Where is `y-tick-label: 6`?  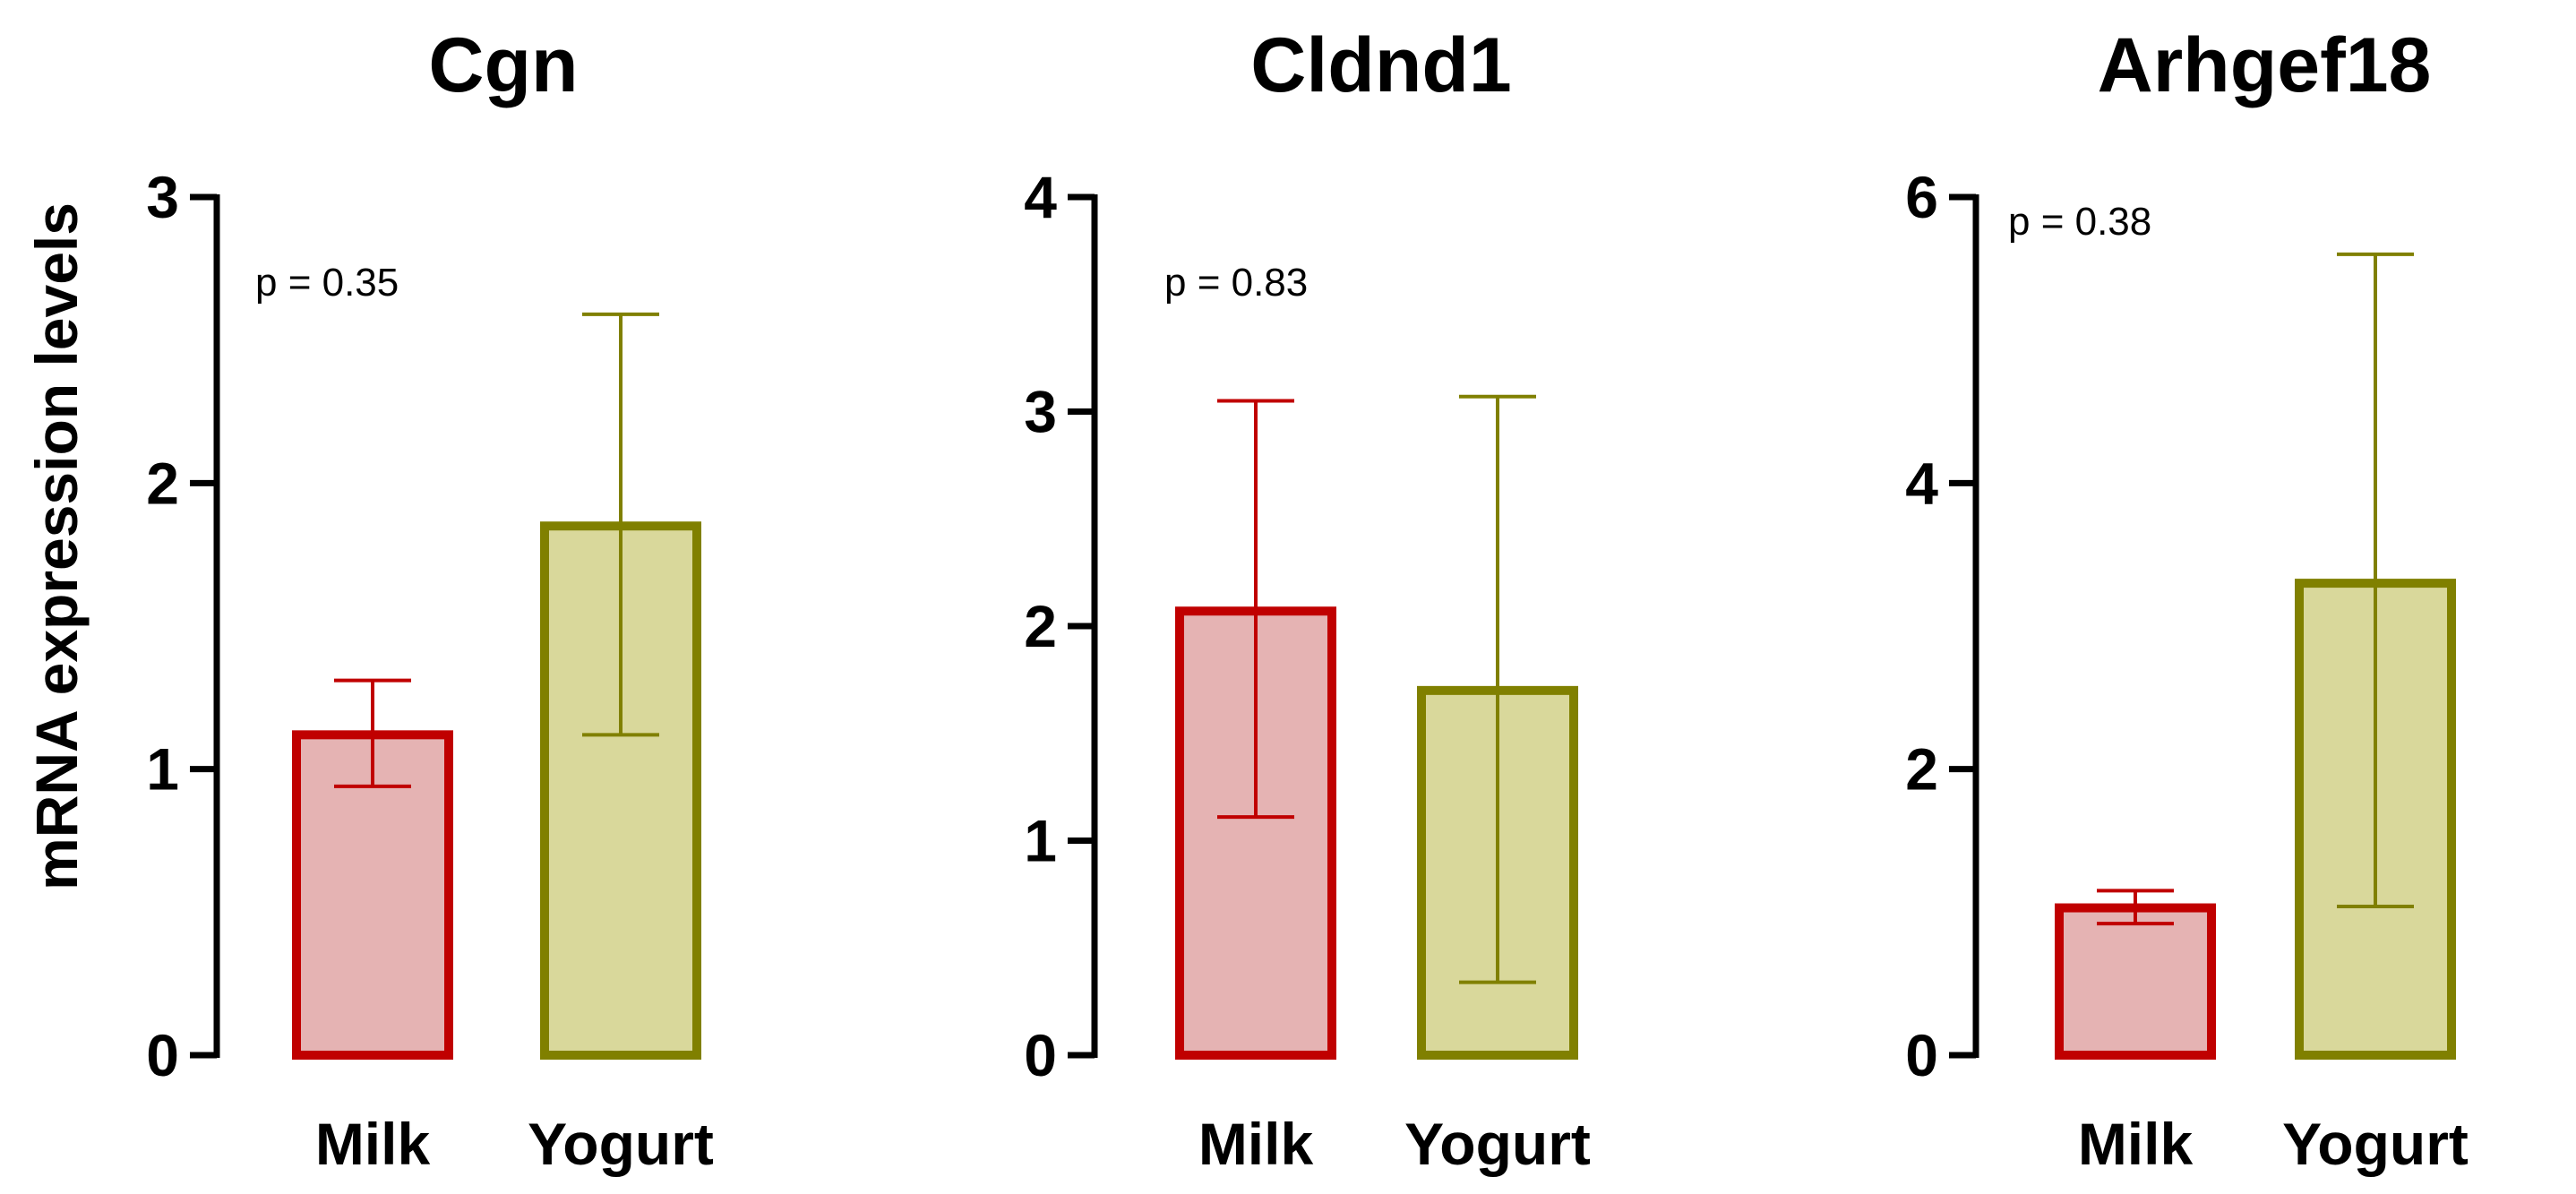 y-tick-label: 6 is located at coordinates (1921, 197).